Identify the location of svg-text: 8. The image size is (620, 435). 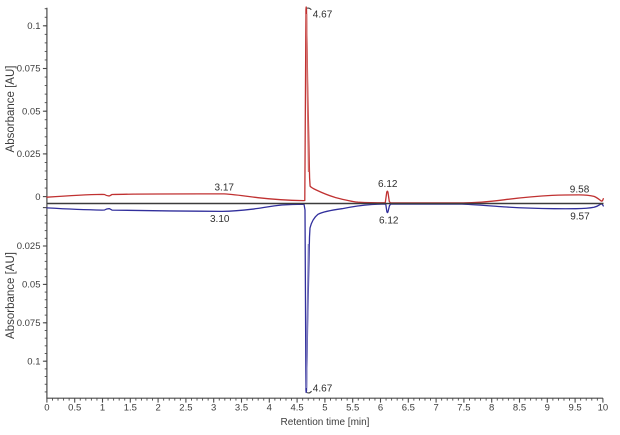
(491, 408).